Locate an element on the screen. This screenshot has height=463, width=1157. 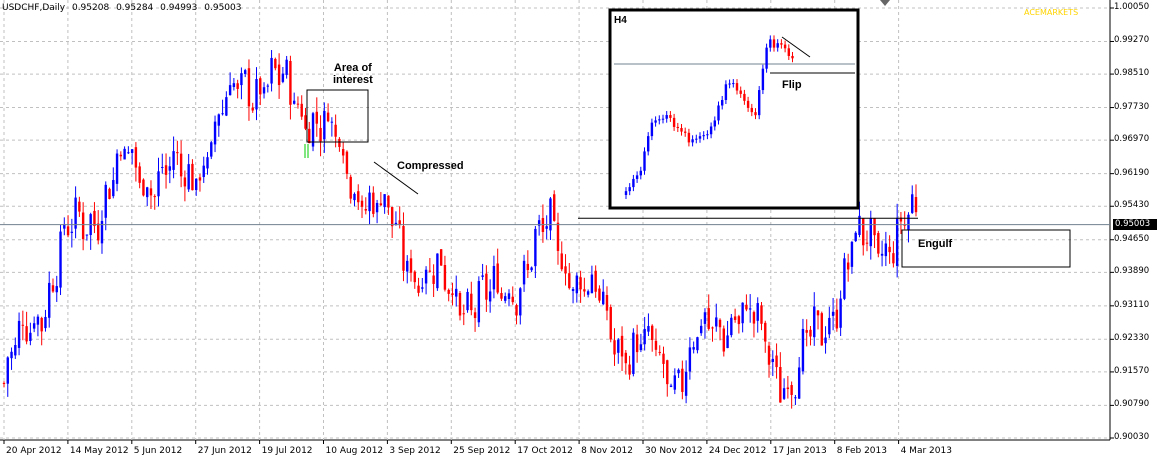
annotation-flip: Flip is located at coordinates (792, 85).